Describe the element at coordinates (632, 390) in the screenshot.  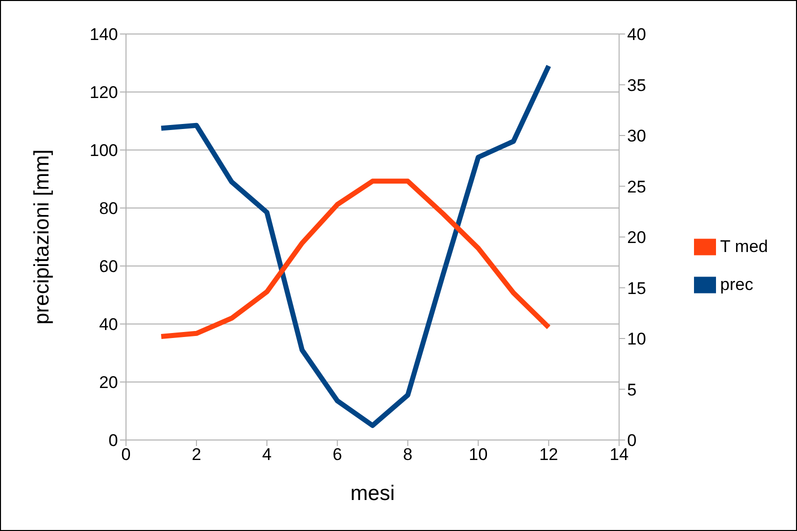
I see `y2-tick-label: 5` at that location.